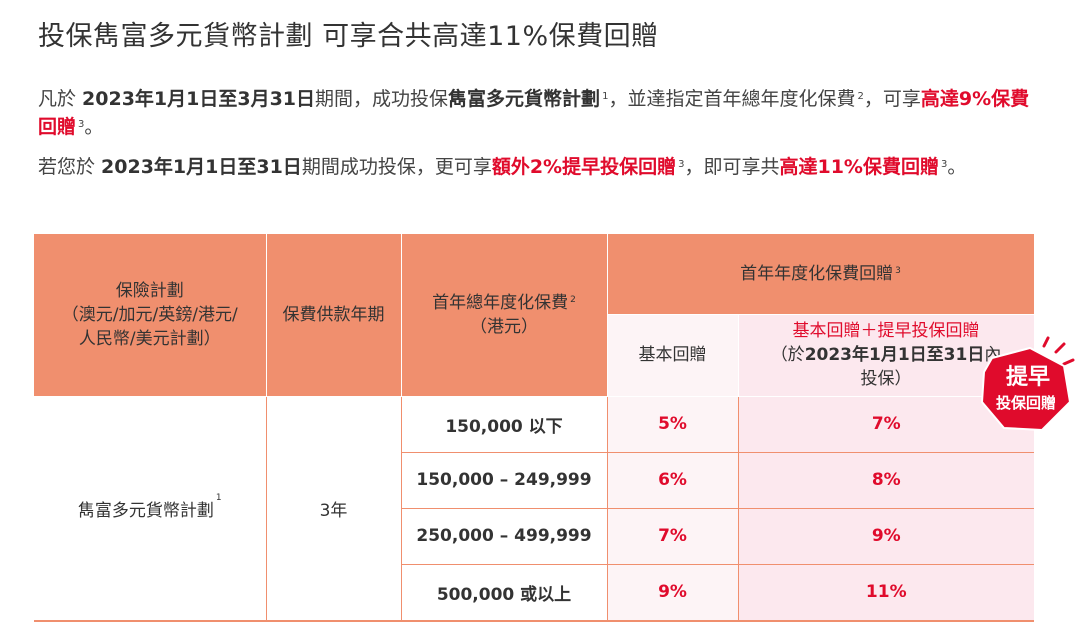 This screenshot has height=638, width=1080. I want to click on basic-rebate-cell: 7%, so click(673, 536).